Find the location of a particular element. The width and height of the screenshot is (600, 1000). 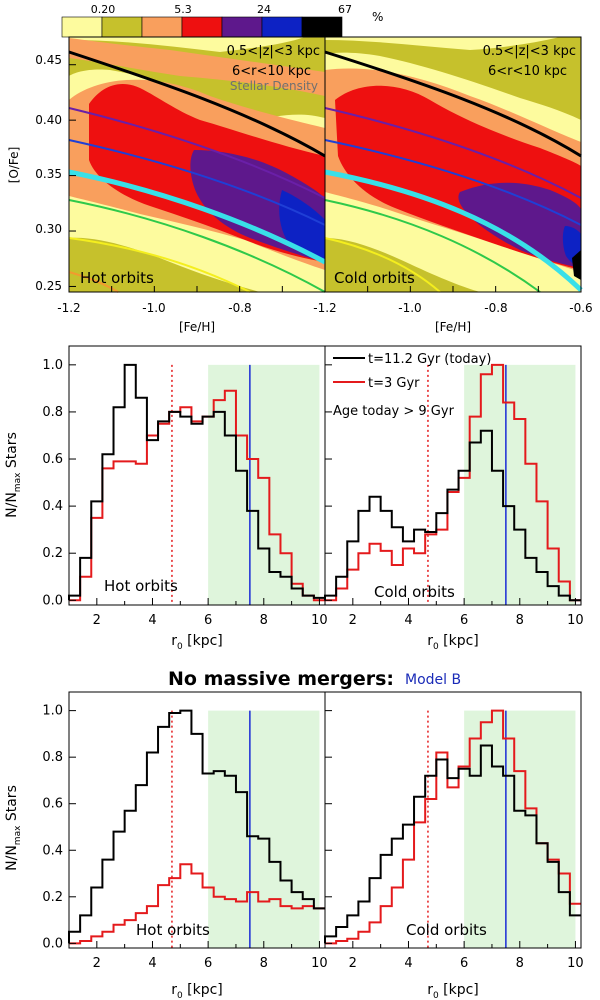

ytick-label-040: 0.40 is located at coordinates (48, 120).